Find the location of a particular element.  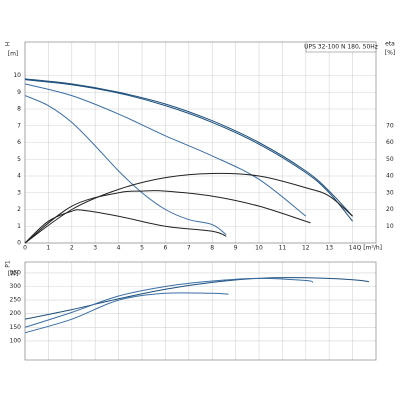

y2-axis-unit: [%] is located at coordinates (390, 53).